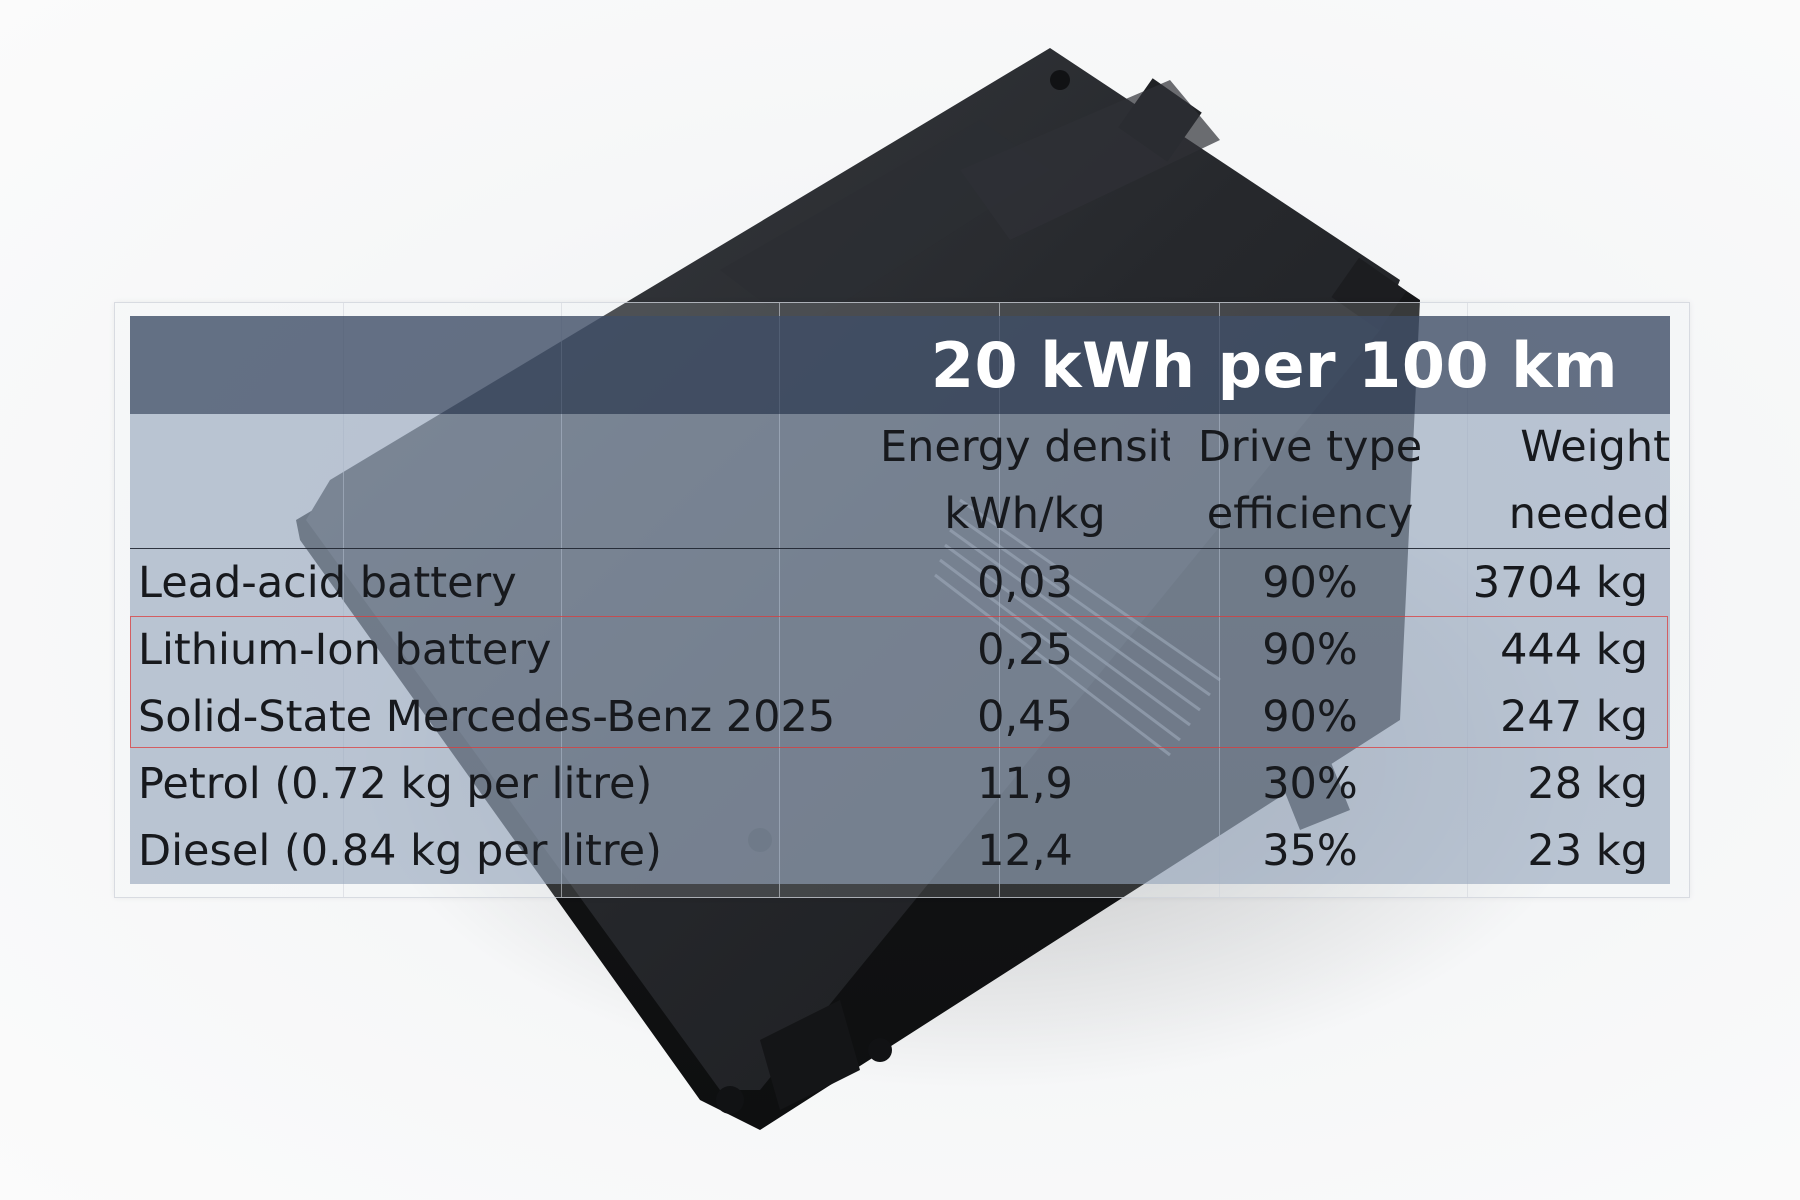 Image resolution: width=1800 pixels, height=1200 pixels. Describe the element at coordinates (1025, 783) in the screenshot. I see `row-energy-density: 11,9` at that location.